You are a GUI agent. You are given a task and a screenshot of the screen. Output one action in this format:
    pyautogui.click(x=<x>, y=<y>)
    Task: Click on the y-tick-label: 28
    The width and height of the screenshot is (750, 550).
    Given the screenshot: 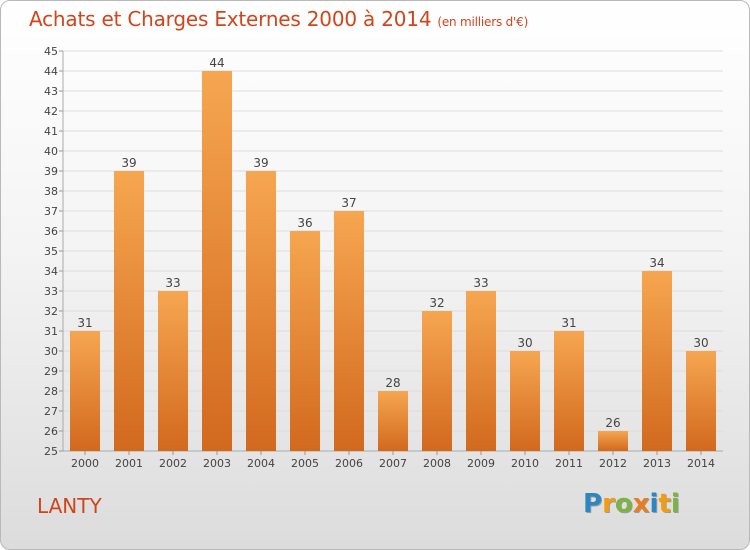 What is the action you would take?
    pyautogui.click(x=51, y=391)
    